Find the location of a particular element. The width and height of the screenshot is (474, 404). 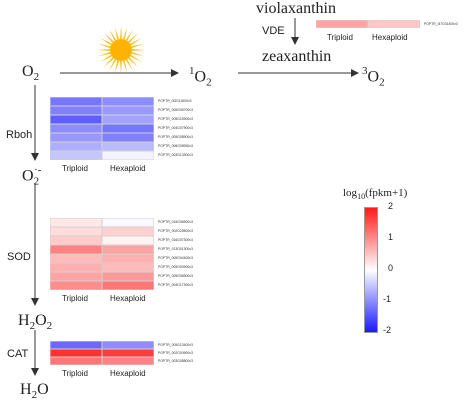

metabolite-violaxanthin: violaxanthin is located at coordinates (296, 8).